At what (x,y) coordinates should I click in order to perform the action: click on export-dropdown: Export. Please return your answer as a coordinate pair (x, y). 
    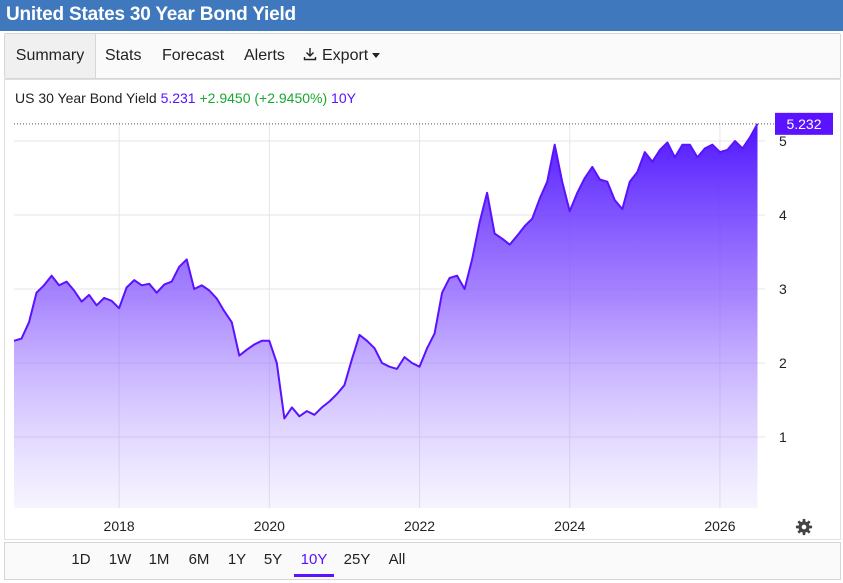
    Looking at the image, I should click on (342, 56).